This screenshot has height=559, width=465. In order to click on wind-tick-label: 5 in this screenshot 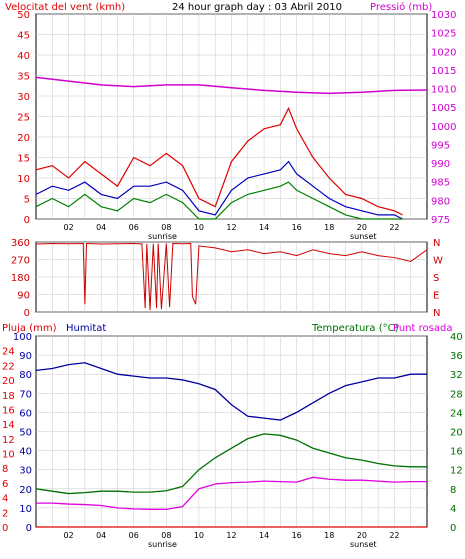, I will do `click(27, 200)`.